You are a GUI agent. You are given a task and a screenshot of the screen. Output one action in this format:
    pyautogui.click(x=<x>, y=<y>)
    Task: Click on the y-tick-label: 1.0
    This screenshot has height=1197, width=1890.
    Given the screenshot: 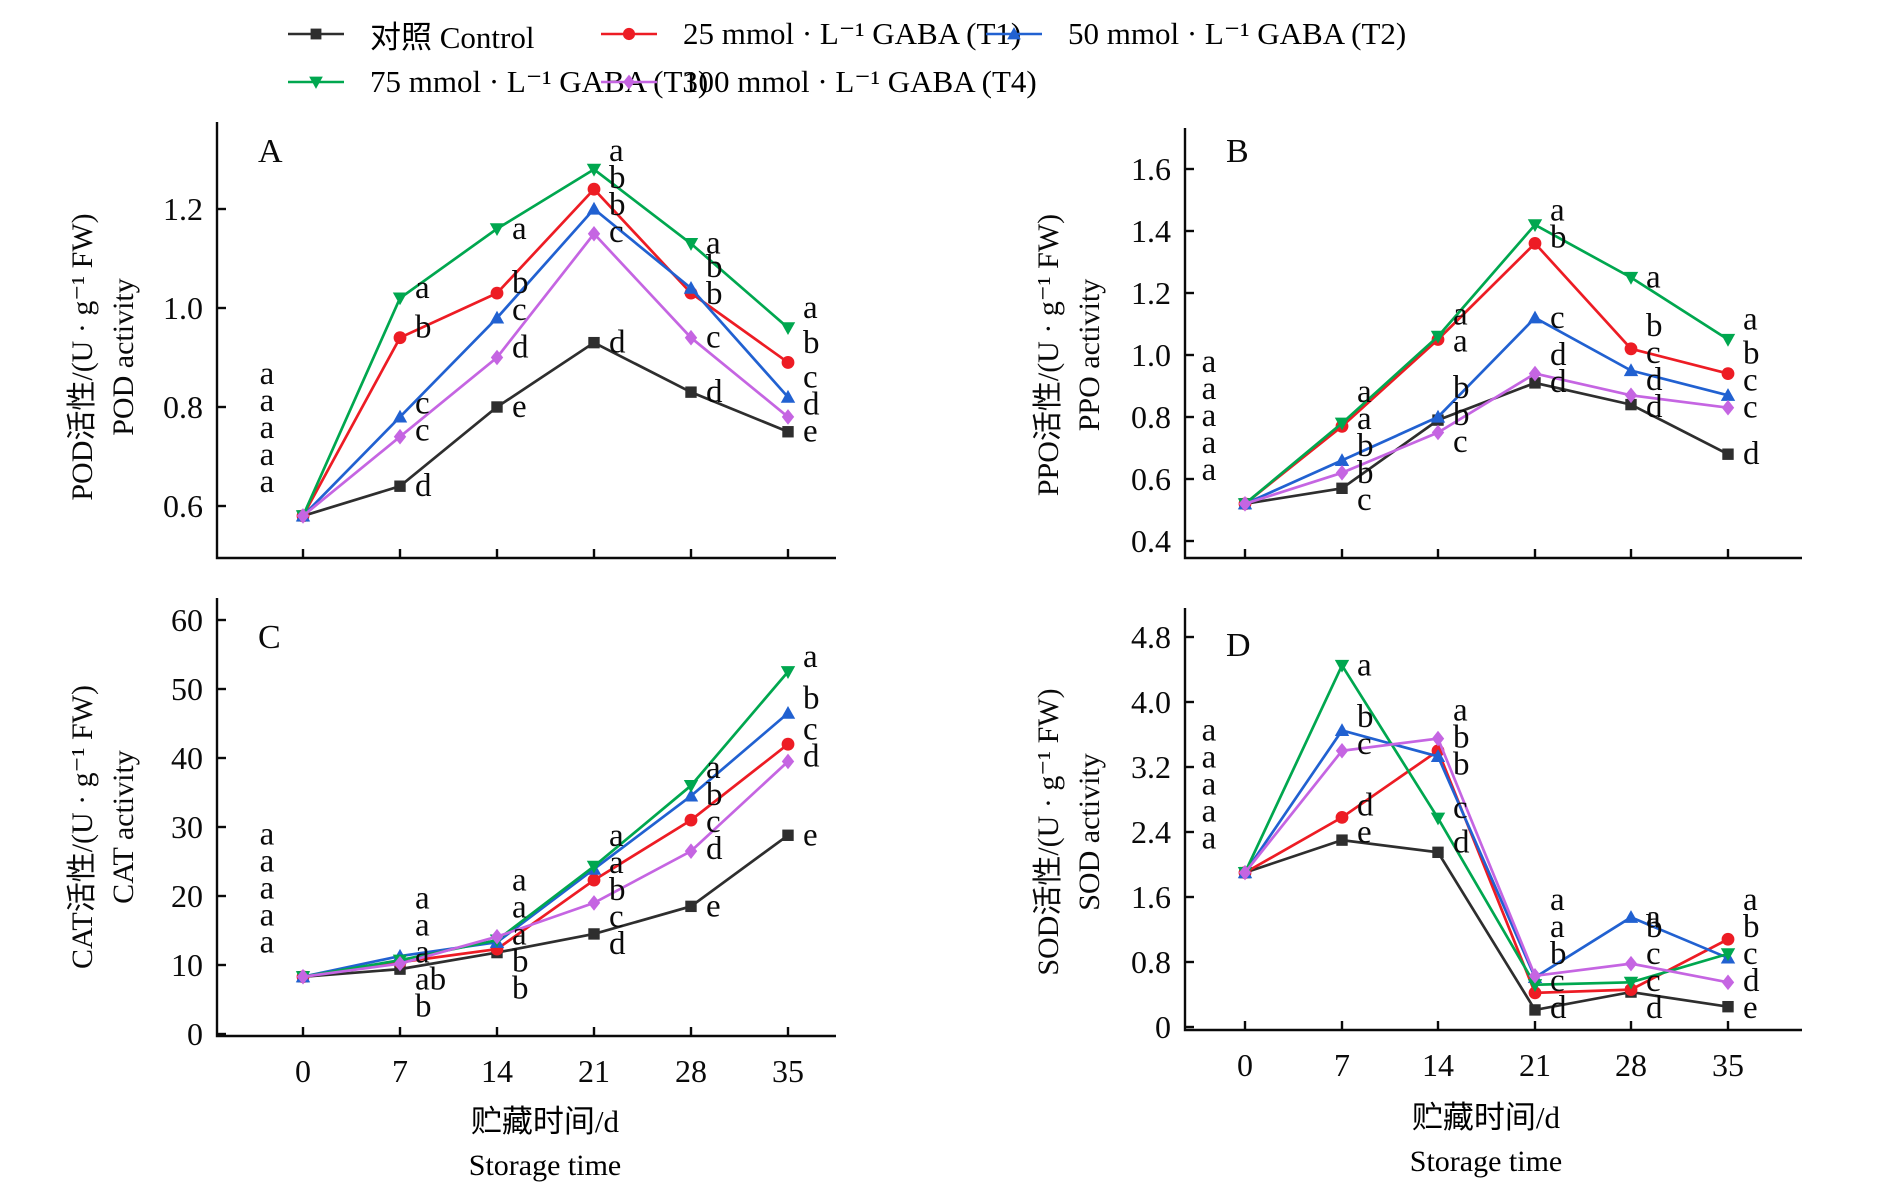 What is the action you would take?
    pyautogui.click(x=1151, y=355)
    